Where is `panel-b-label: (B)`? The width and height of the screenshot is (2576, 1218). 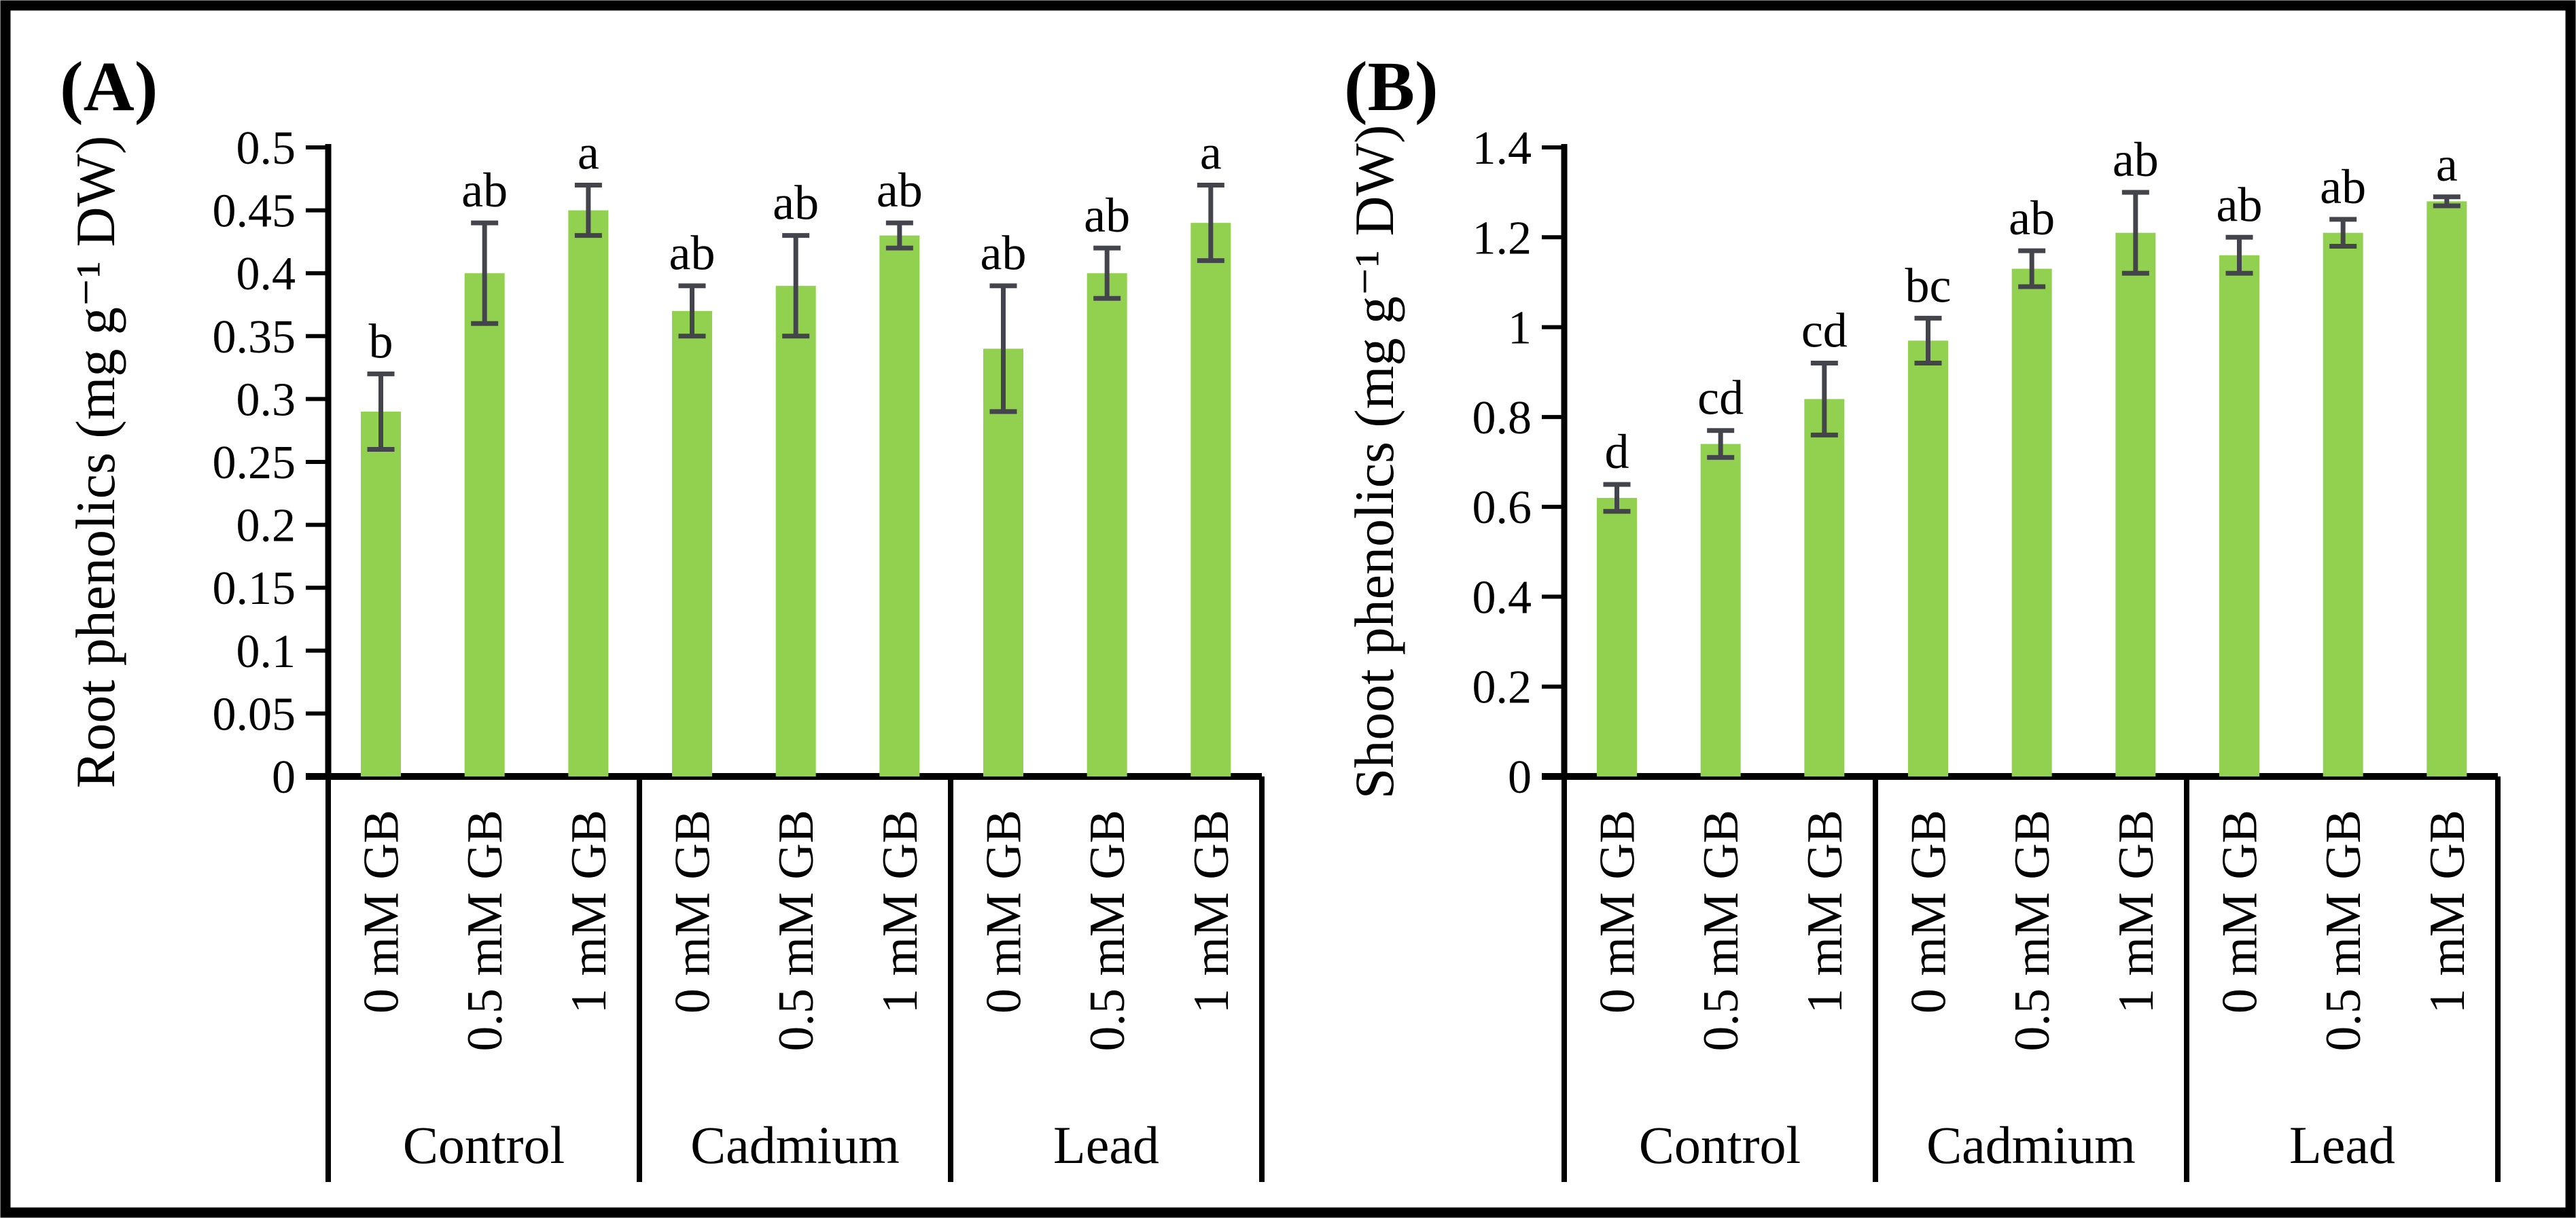 panel-b-label: (B) is located at coordinates (1391, 87).